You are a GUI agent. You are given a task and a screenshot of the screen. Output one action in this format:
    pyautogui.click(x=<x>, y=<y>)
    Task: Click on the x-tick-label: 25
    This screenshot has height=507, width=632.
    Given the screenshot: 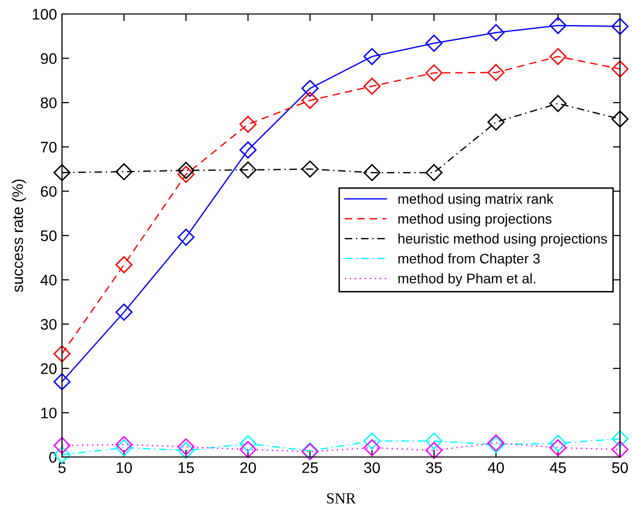 What is the action you would take?
    pyautogui.click(x=310, y=468)
    